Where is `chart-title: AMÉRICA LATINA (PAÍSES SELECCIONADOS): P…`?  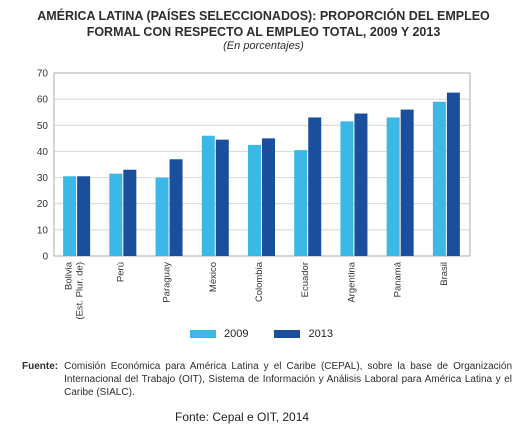 chart-title: AMÉRICA LATINA (PAÍSES SELECCIONADOS): P… is located at coordinates (263, 24).